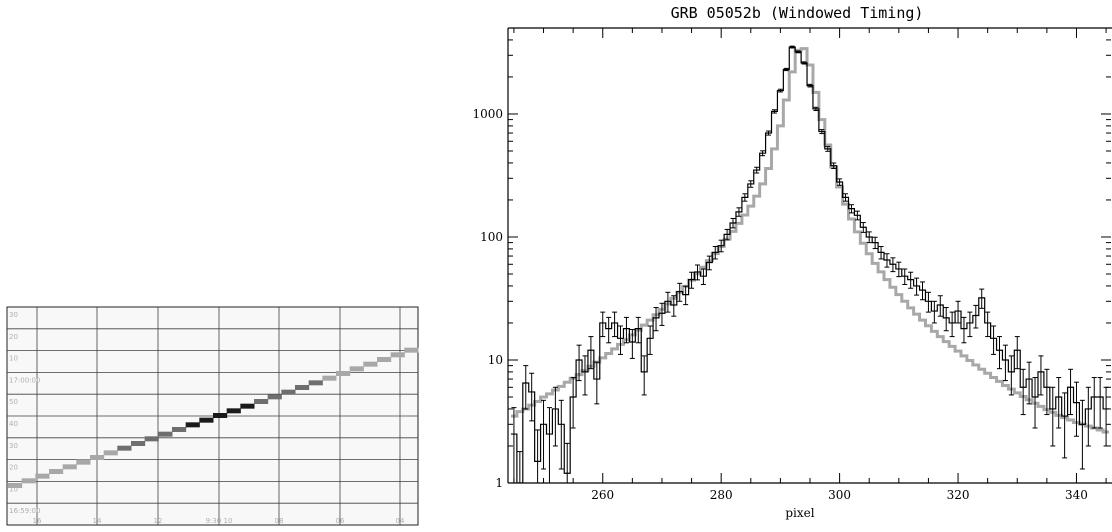 Image resolution: width=1112 pixels, height=532 pixels. I want to click on x-tick-label: 340, so click(1076, 495).